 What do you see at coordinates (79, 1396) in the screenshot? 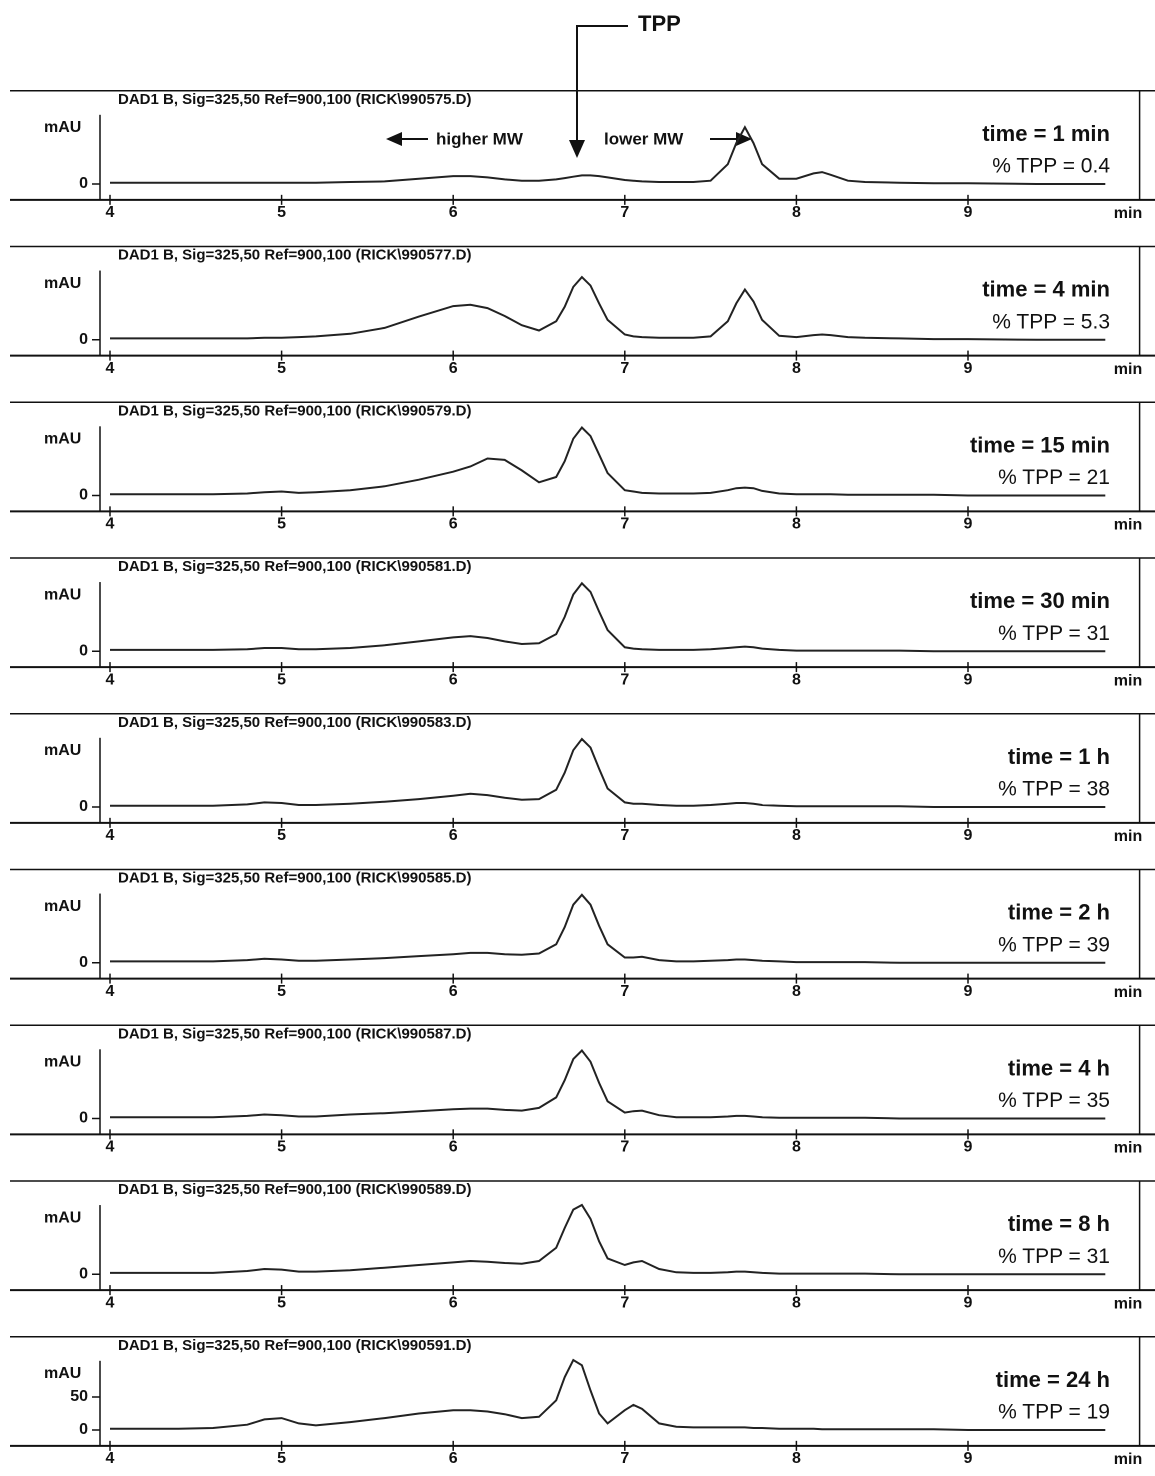
I see `y-tick-label: 50` at bounding box center [79, 1396].